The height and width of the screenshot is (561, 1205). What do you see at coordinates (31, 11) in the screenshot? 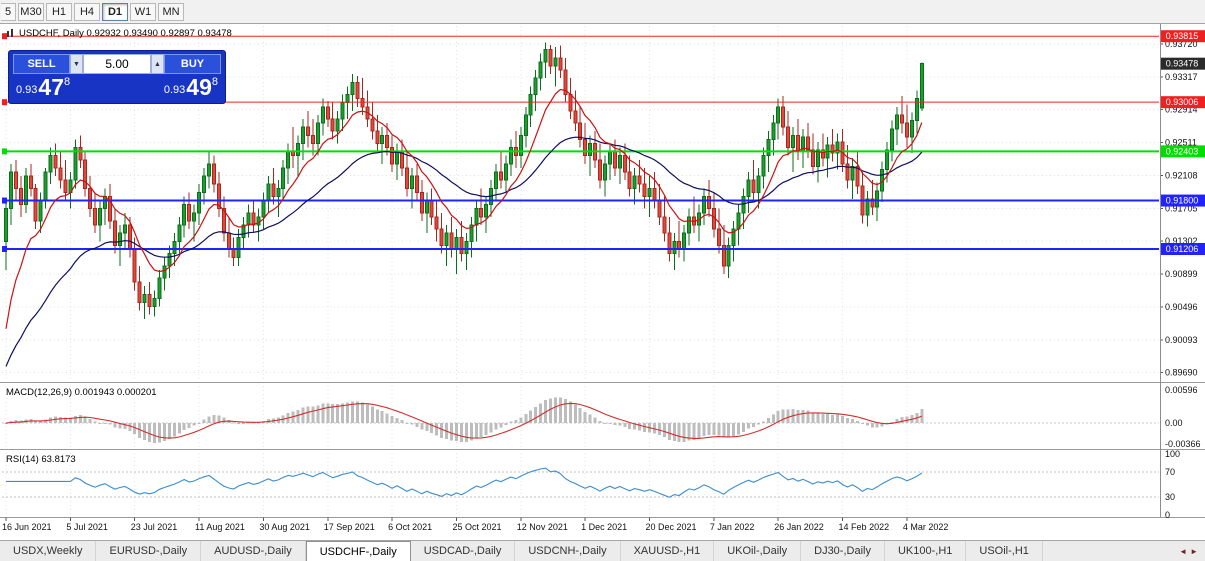
I see `timeframe-button-m30: M30` at bounding box center [31, 11].